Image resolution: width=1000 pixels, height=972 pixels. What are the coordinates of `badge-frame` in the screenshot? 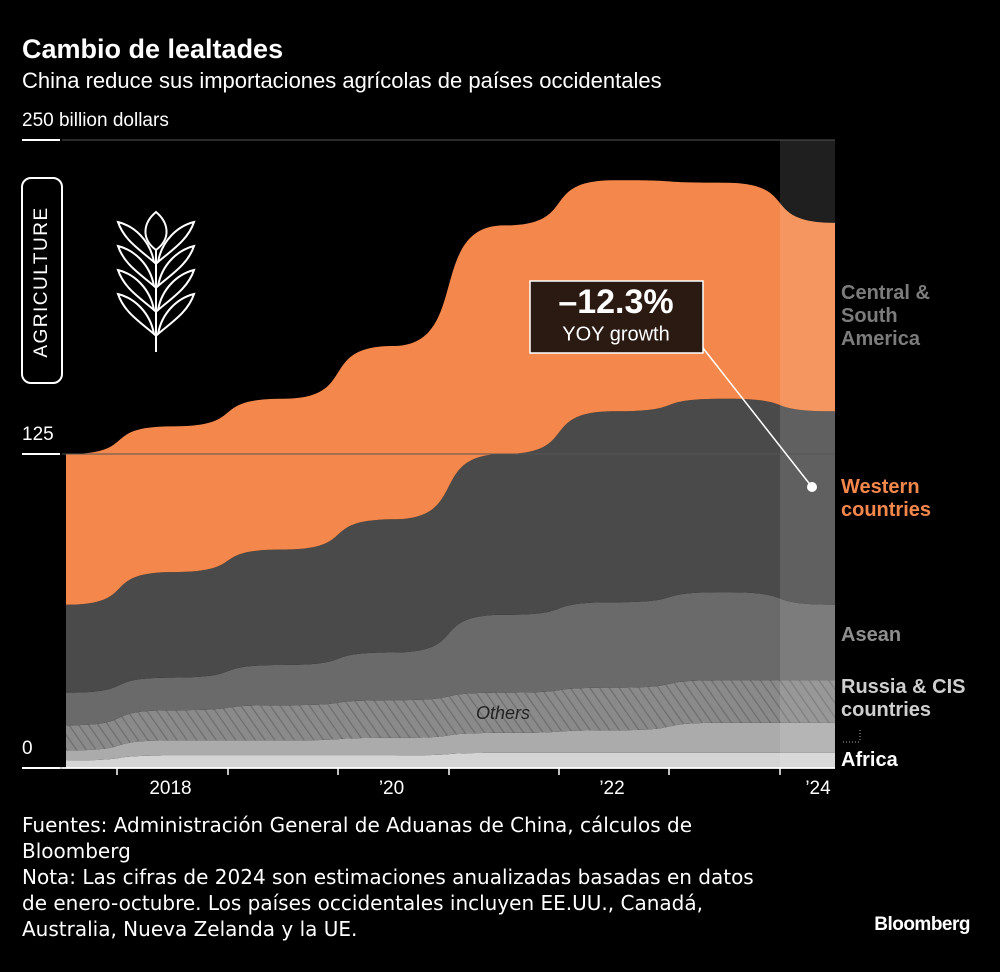 It's located at (42, 280).